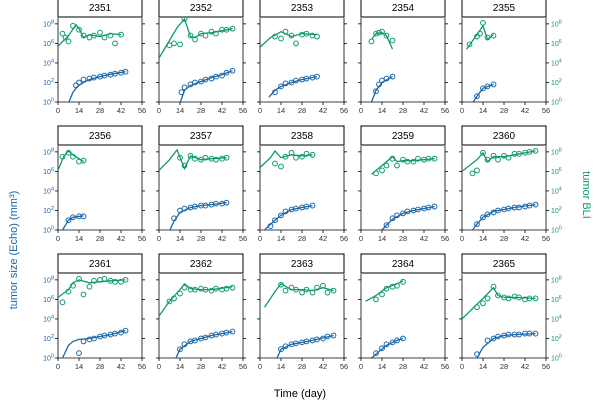 The width and height of the screenshot is (600, 400). Describe the element at coordinates (556, 318) in the screenshot. I see `y-tick-label-right: 10⁴` at that location.